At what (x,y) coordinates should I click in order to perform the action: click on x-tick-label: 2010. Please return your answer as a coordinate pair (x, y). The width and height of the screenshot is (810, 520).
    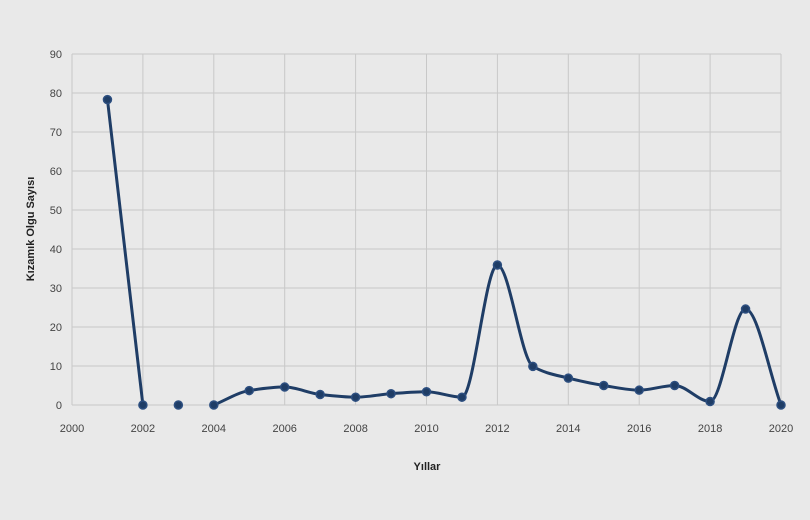
    Looking at the image, I should click on (426, 429).